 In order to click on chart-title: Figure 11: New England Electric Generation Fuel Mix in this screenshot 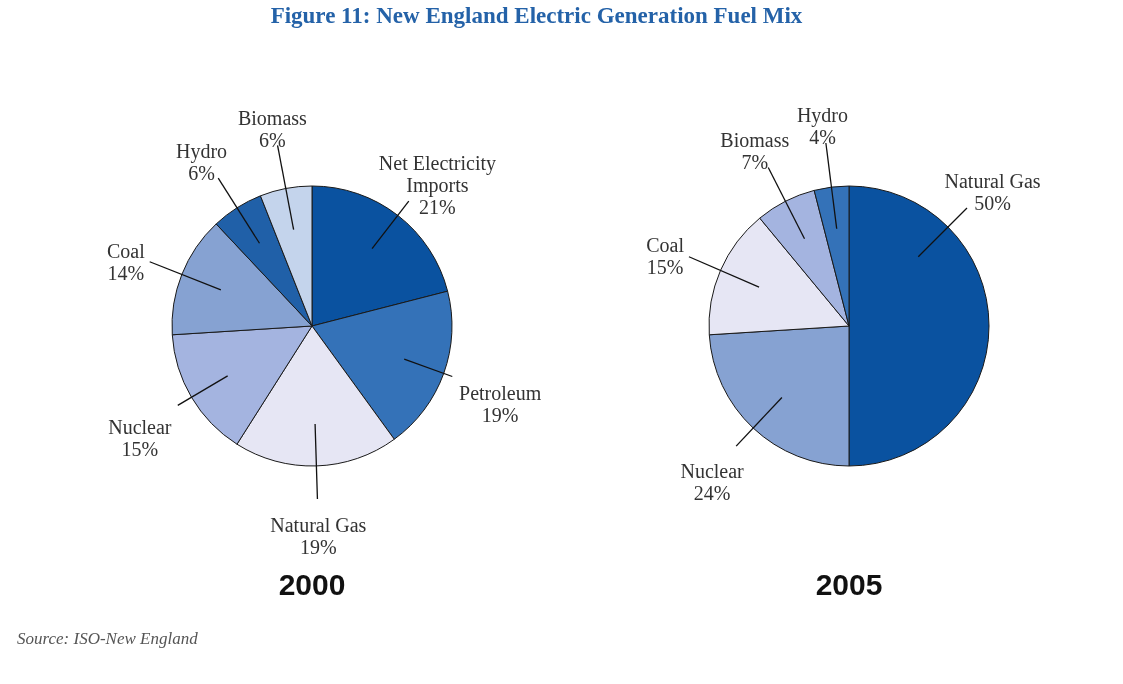, I will do `click(536, 15)`.